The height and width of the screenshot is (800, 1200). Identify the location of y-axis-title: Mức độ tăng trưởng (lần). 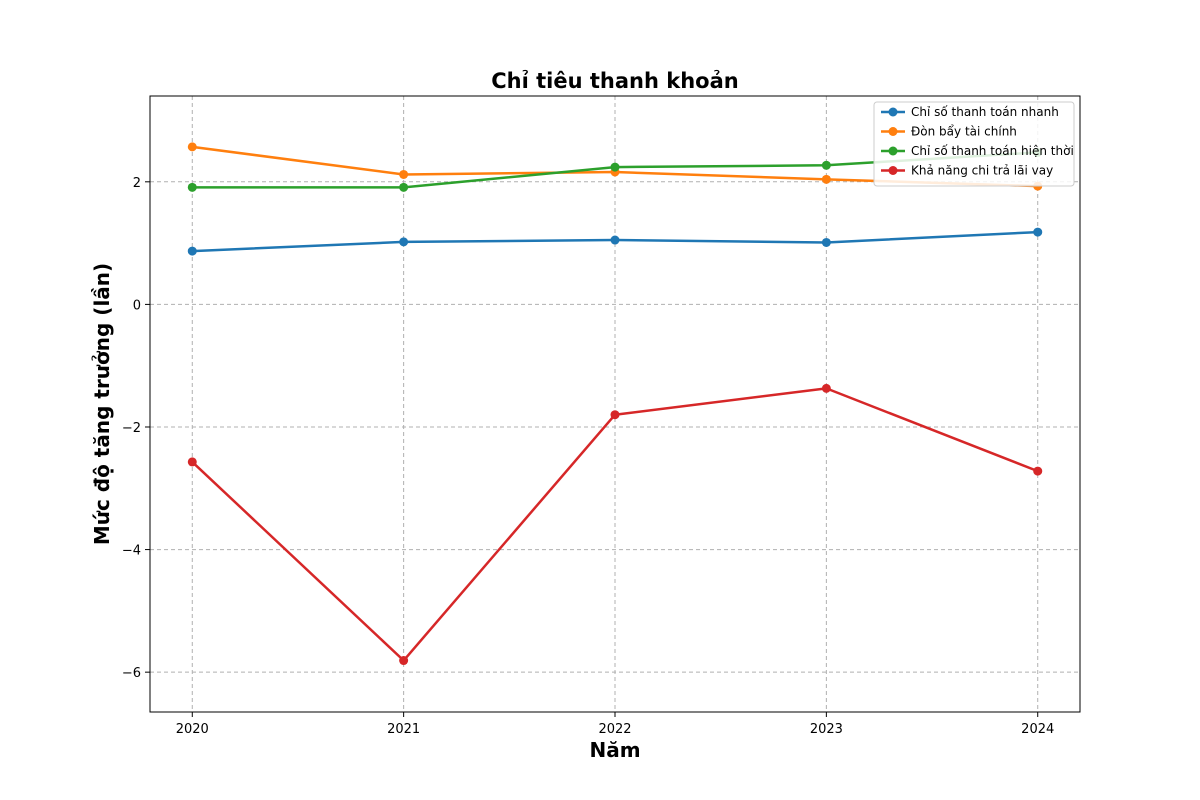
(102, 404).